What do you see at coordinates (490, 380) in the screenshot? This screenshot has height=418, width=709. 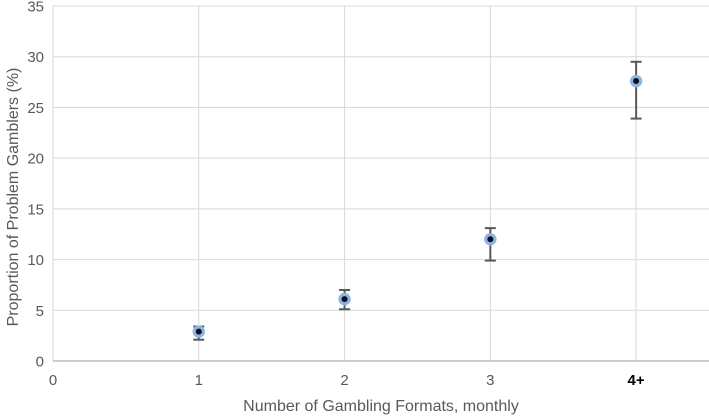 I see `x-tick-label: 3` at bounding box center [490, 380].